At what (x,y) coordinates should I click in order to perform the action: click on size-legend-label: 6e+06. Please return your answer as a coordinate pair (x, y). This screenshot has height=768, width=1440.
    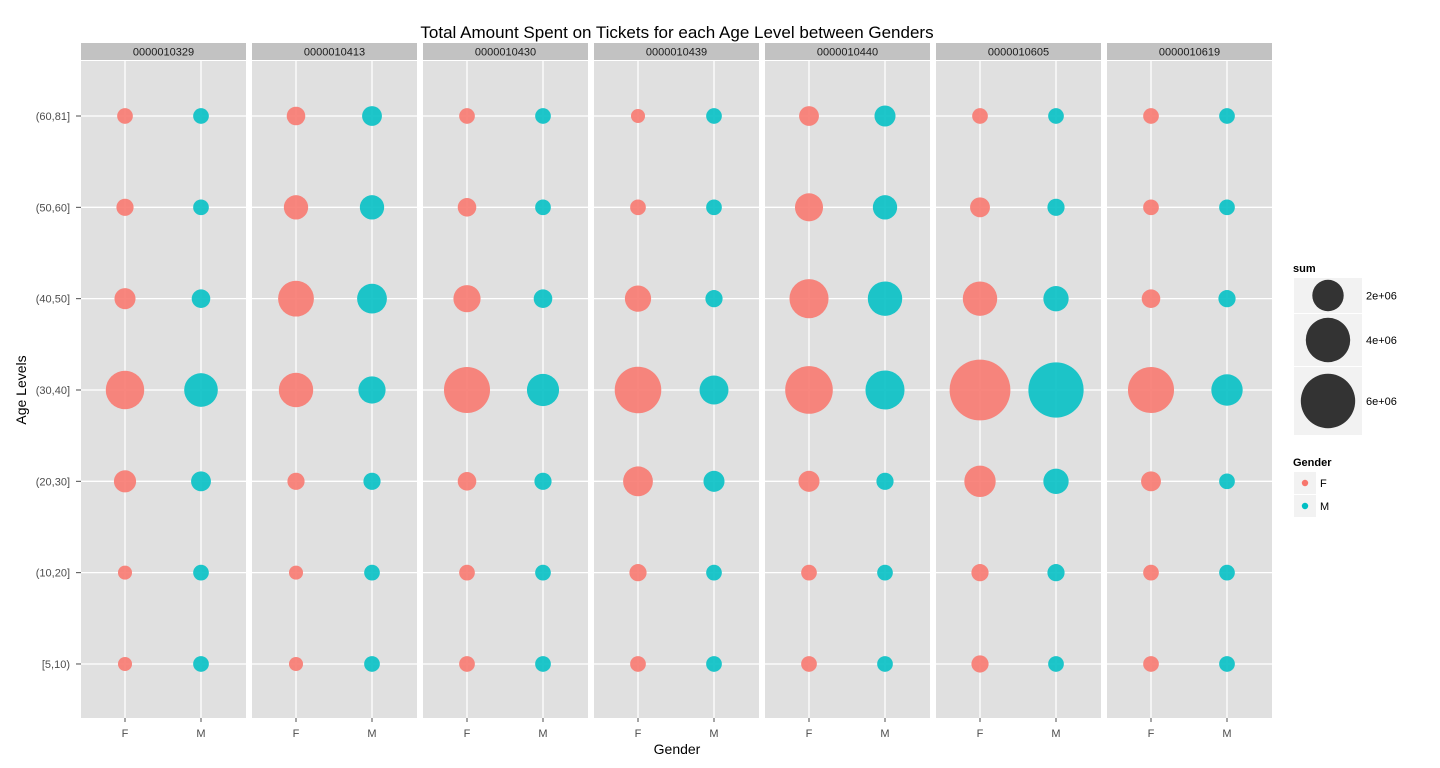
    Looking at the image, I should click on (1381, 402).